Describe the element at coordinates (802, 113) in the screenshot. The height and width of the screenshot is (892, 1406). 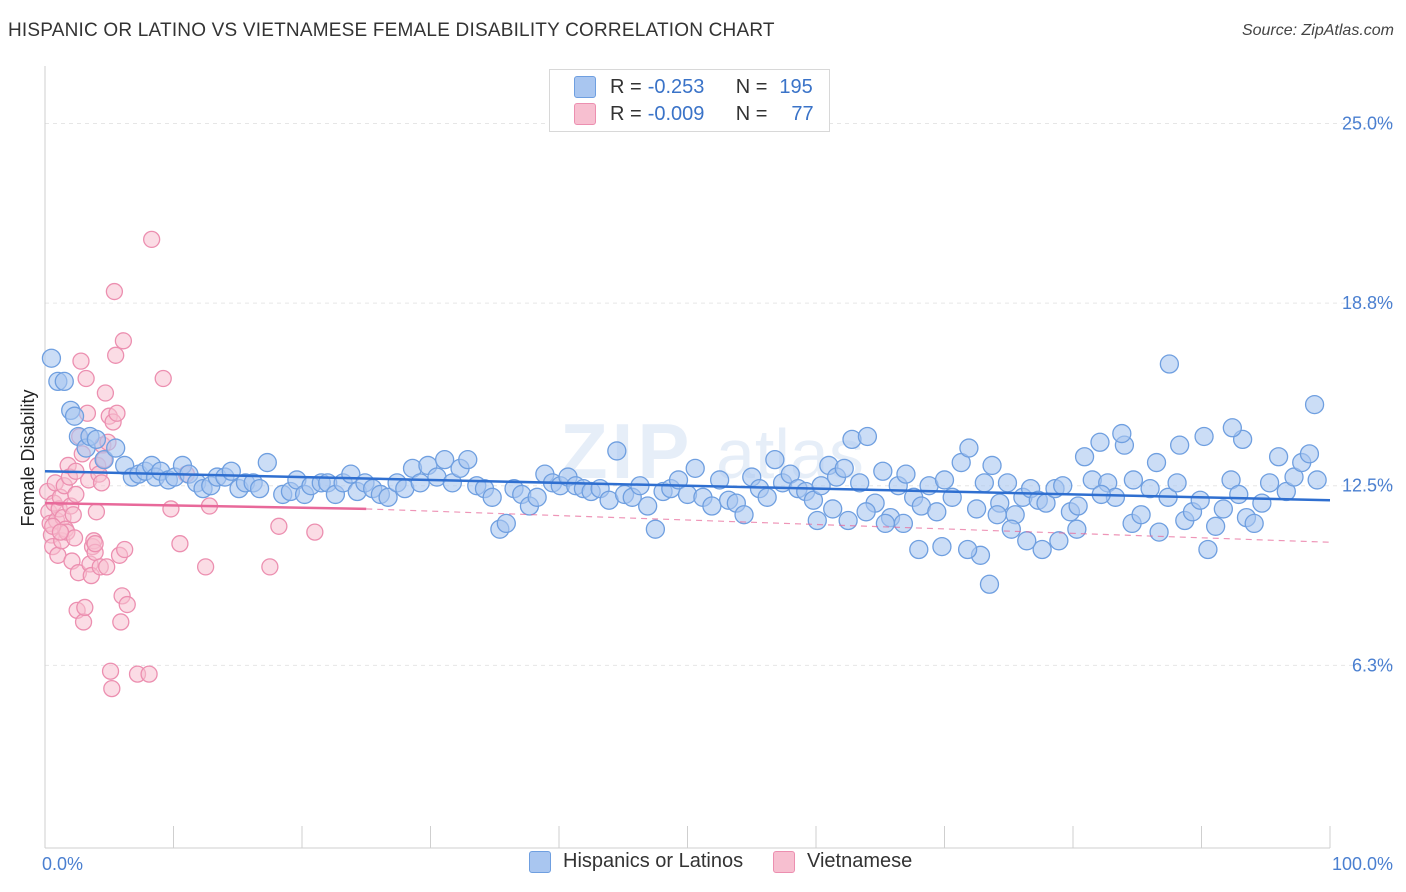
I see `legend-n-value: 77` at that location.